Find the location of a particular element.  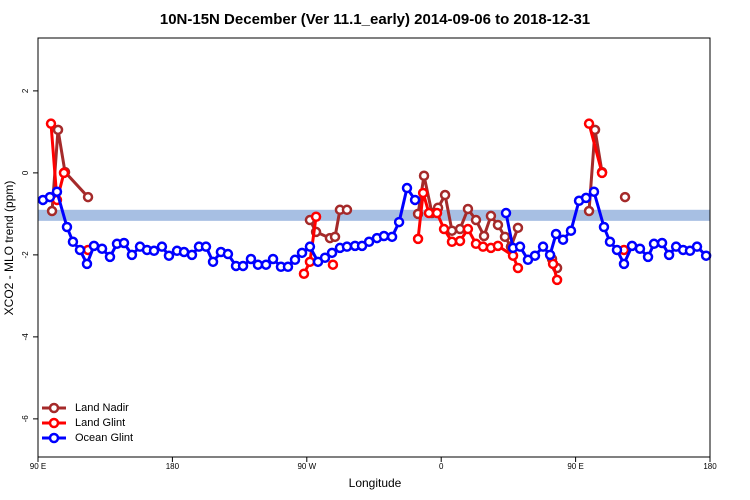

x-tick-label: 0 is located at coordinates (441, 466).